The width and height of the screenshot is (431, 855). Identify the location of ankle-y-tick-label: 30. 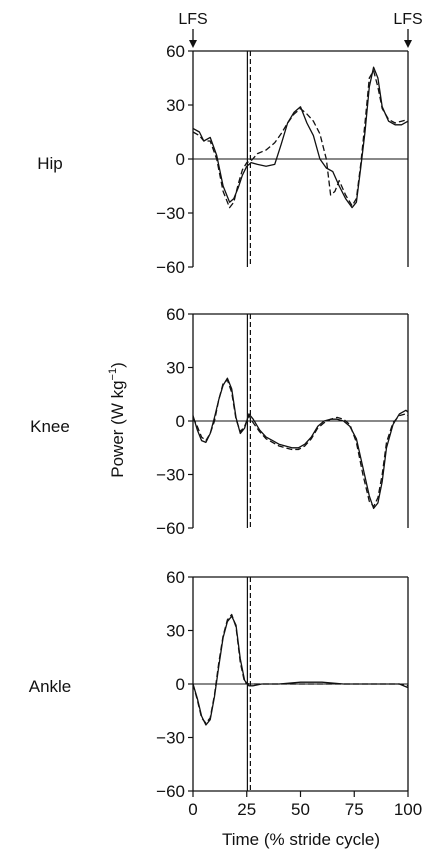
(175, 631).